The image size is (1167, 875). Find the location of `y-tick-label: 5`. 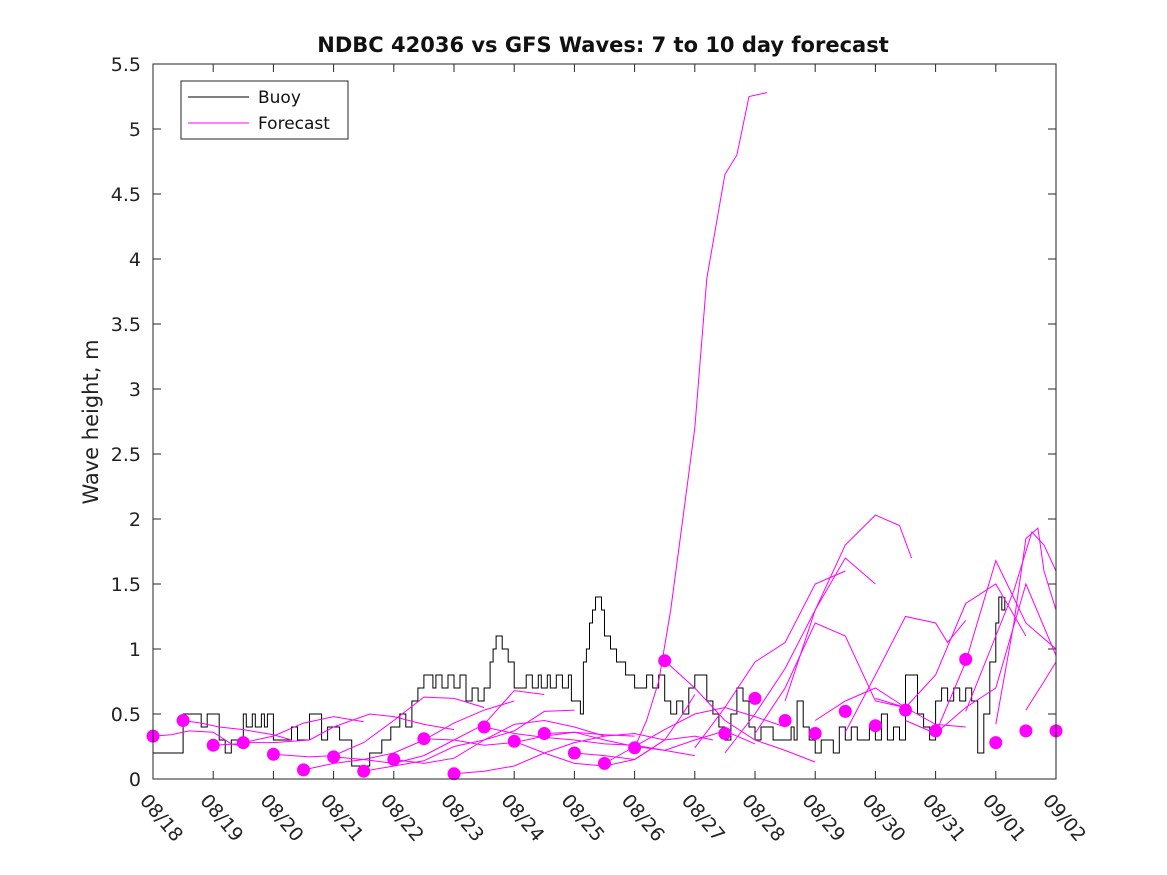

y-tick-label: 5 is located at coordinates (135, 130).